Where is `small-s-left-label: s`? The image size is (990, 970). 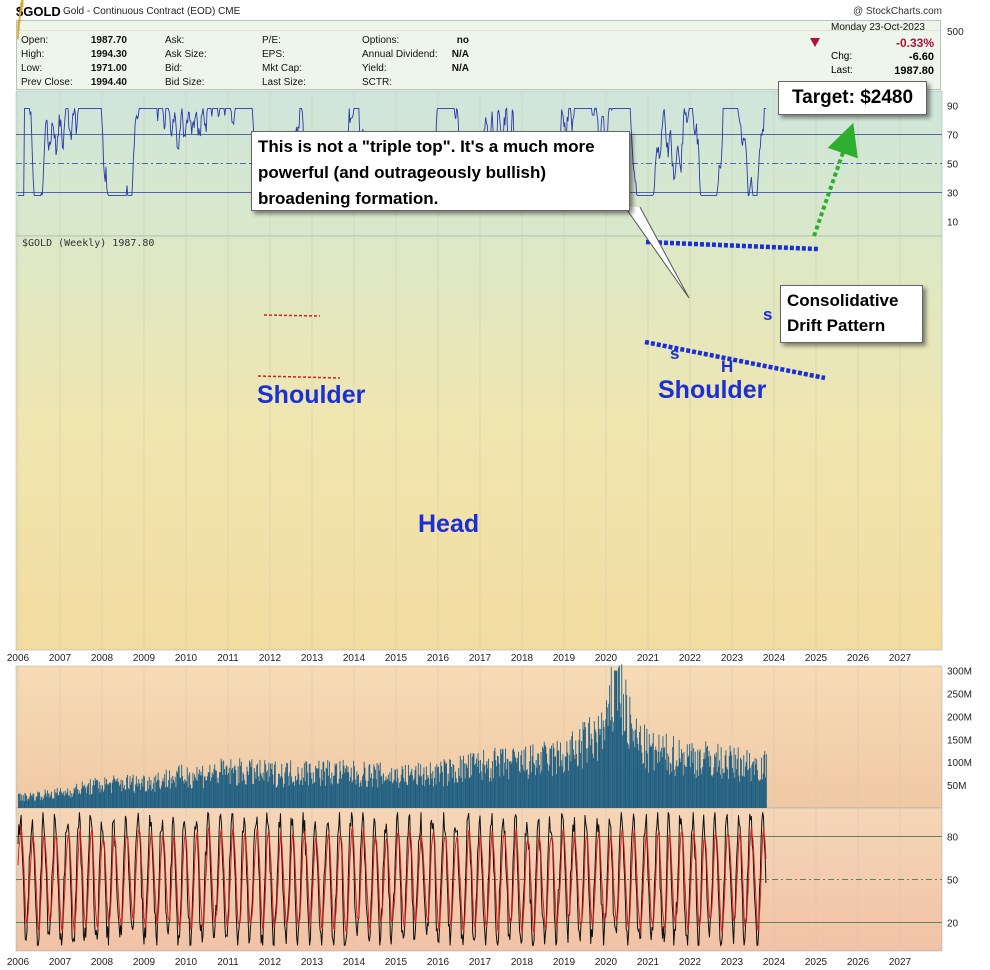
small-s-left-label: s is located at coordinates (675, 353).